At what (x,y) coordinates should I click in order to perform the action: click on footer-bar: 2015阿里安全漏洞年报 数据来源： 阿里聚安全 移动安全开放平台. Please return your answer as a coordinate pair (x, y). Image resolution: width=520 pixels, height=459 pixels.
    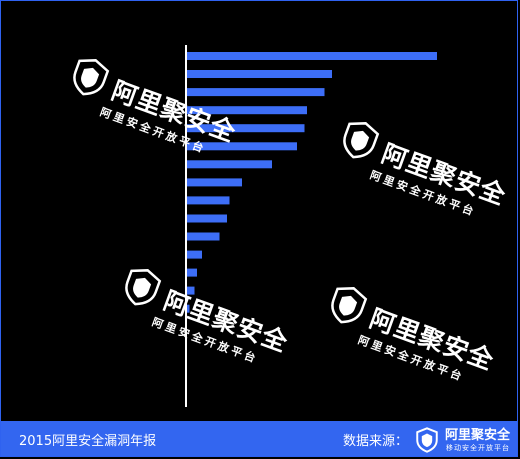
    Looking at the image, I should click on (259, 439).